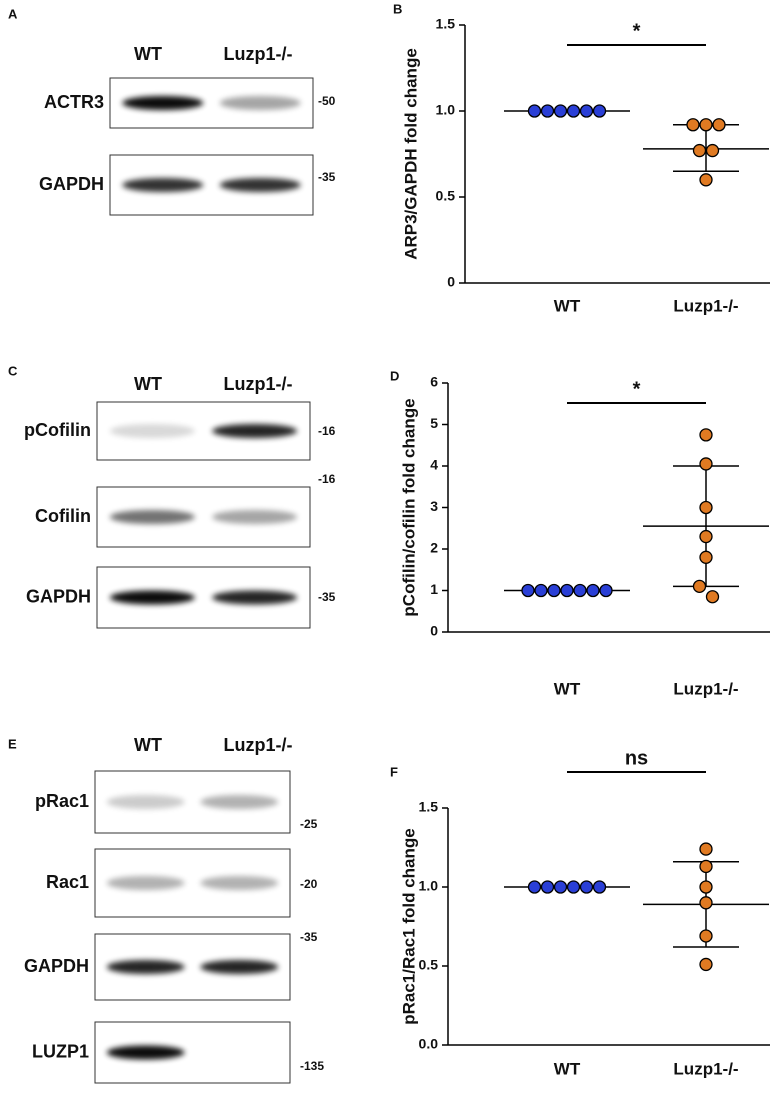 The image size is (770, 1100). Describe the element at coordinates (429, 807) in the screenshot. I see `y-tick-label: 1.5` at that location.